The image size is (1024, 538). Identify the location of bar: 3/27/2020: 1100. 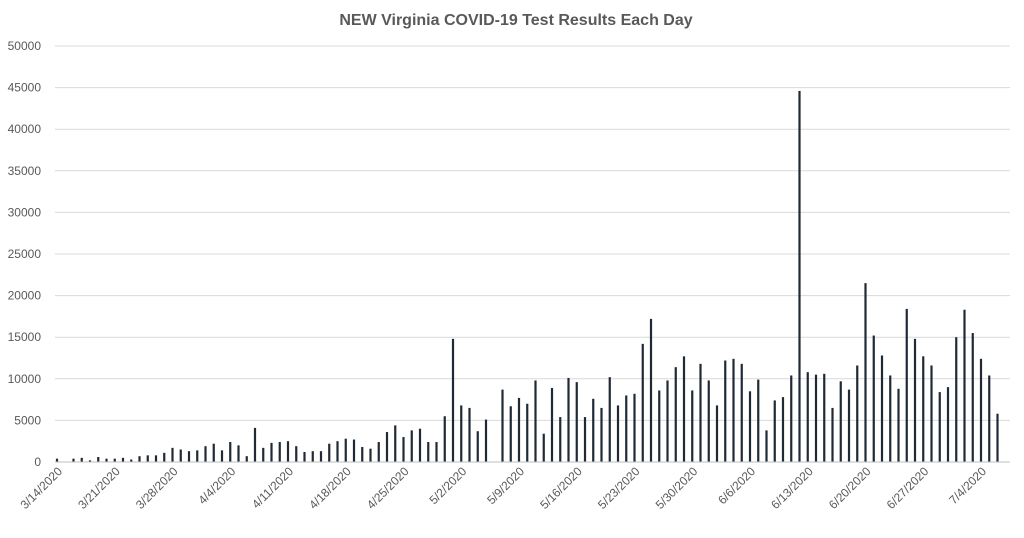
(164, 457).